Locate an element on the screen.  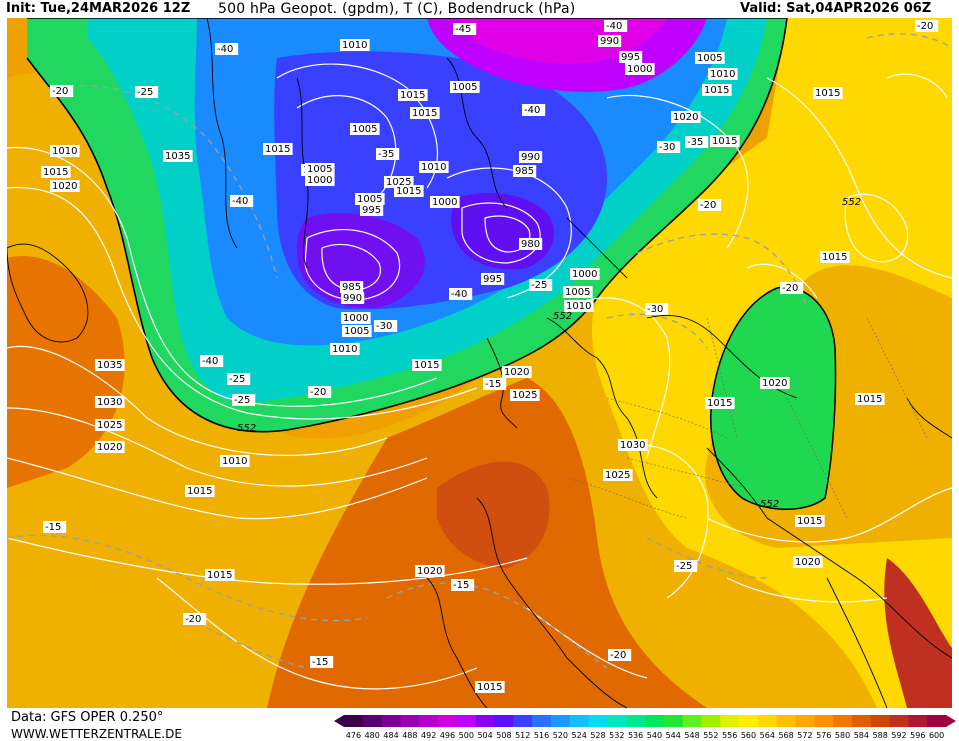
colorbar-tick-label: 476 is located at coordinates (353, 735).